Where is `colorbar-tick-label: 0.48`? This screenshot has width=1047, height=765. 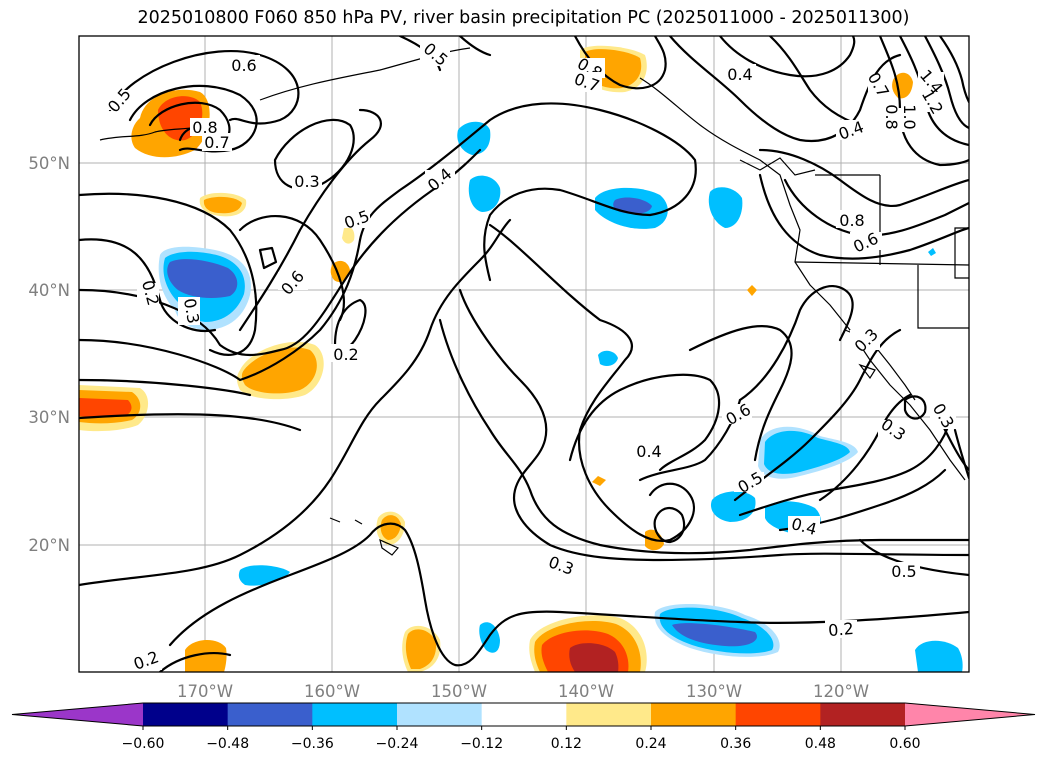 colorbar-tick-label: 0.48 is located at coordinates (820, 744).